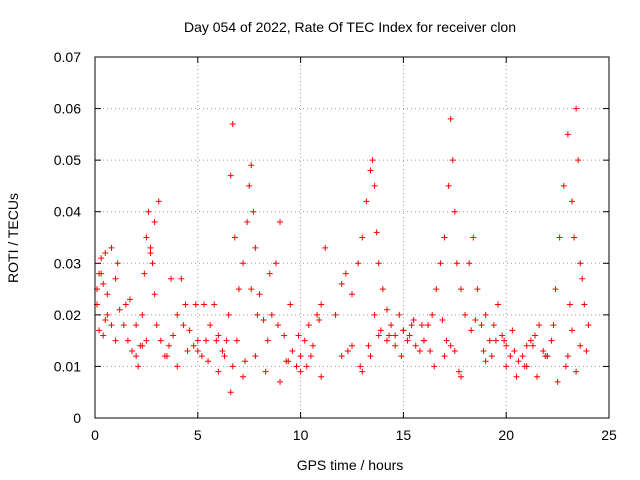 Image resolution: width=640 pixels, height=480 pixels. Describe the element at coordinates (301, 435) in the screenshot. I see `x-tick-label: 10` at that location.